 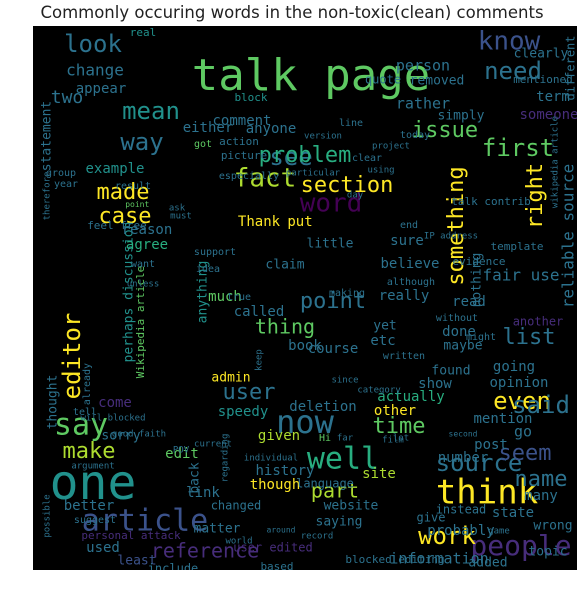 I want to click on word-example: example, so click(x=114, y=169).